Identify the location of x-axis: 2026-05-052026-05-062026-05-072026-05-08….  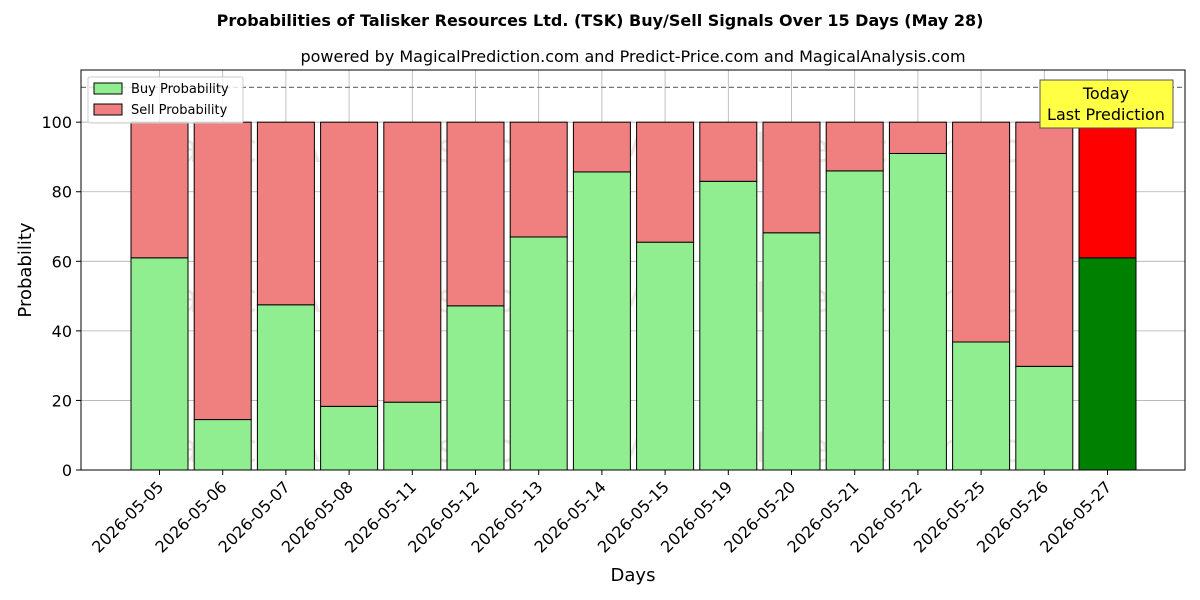
(601, 513).